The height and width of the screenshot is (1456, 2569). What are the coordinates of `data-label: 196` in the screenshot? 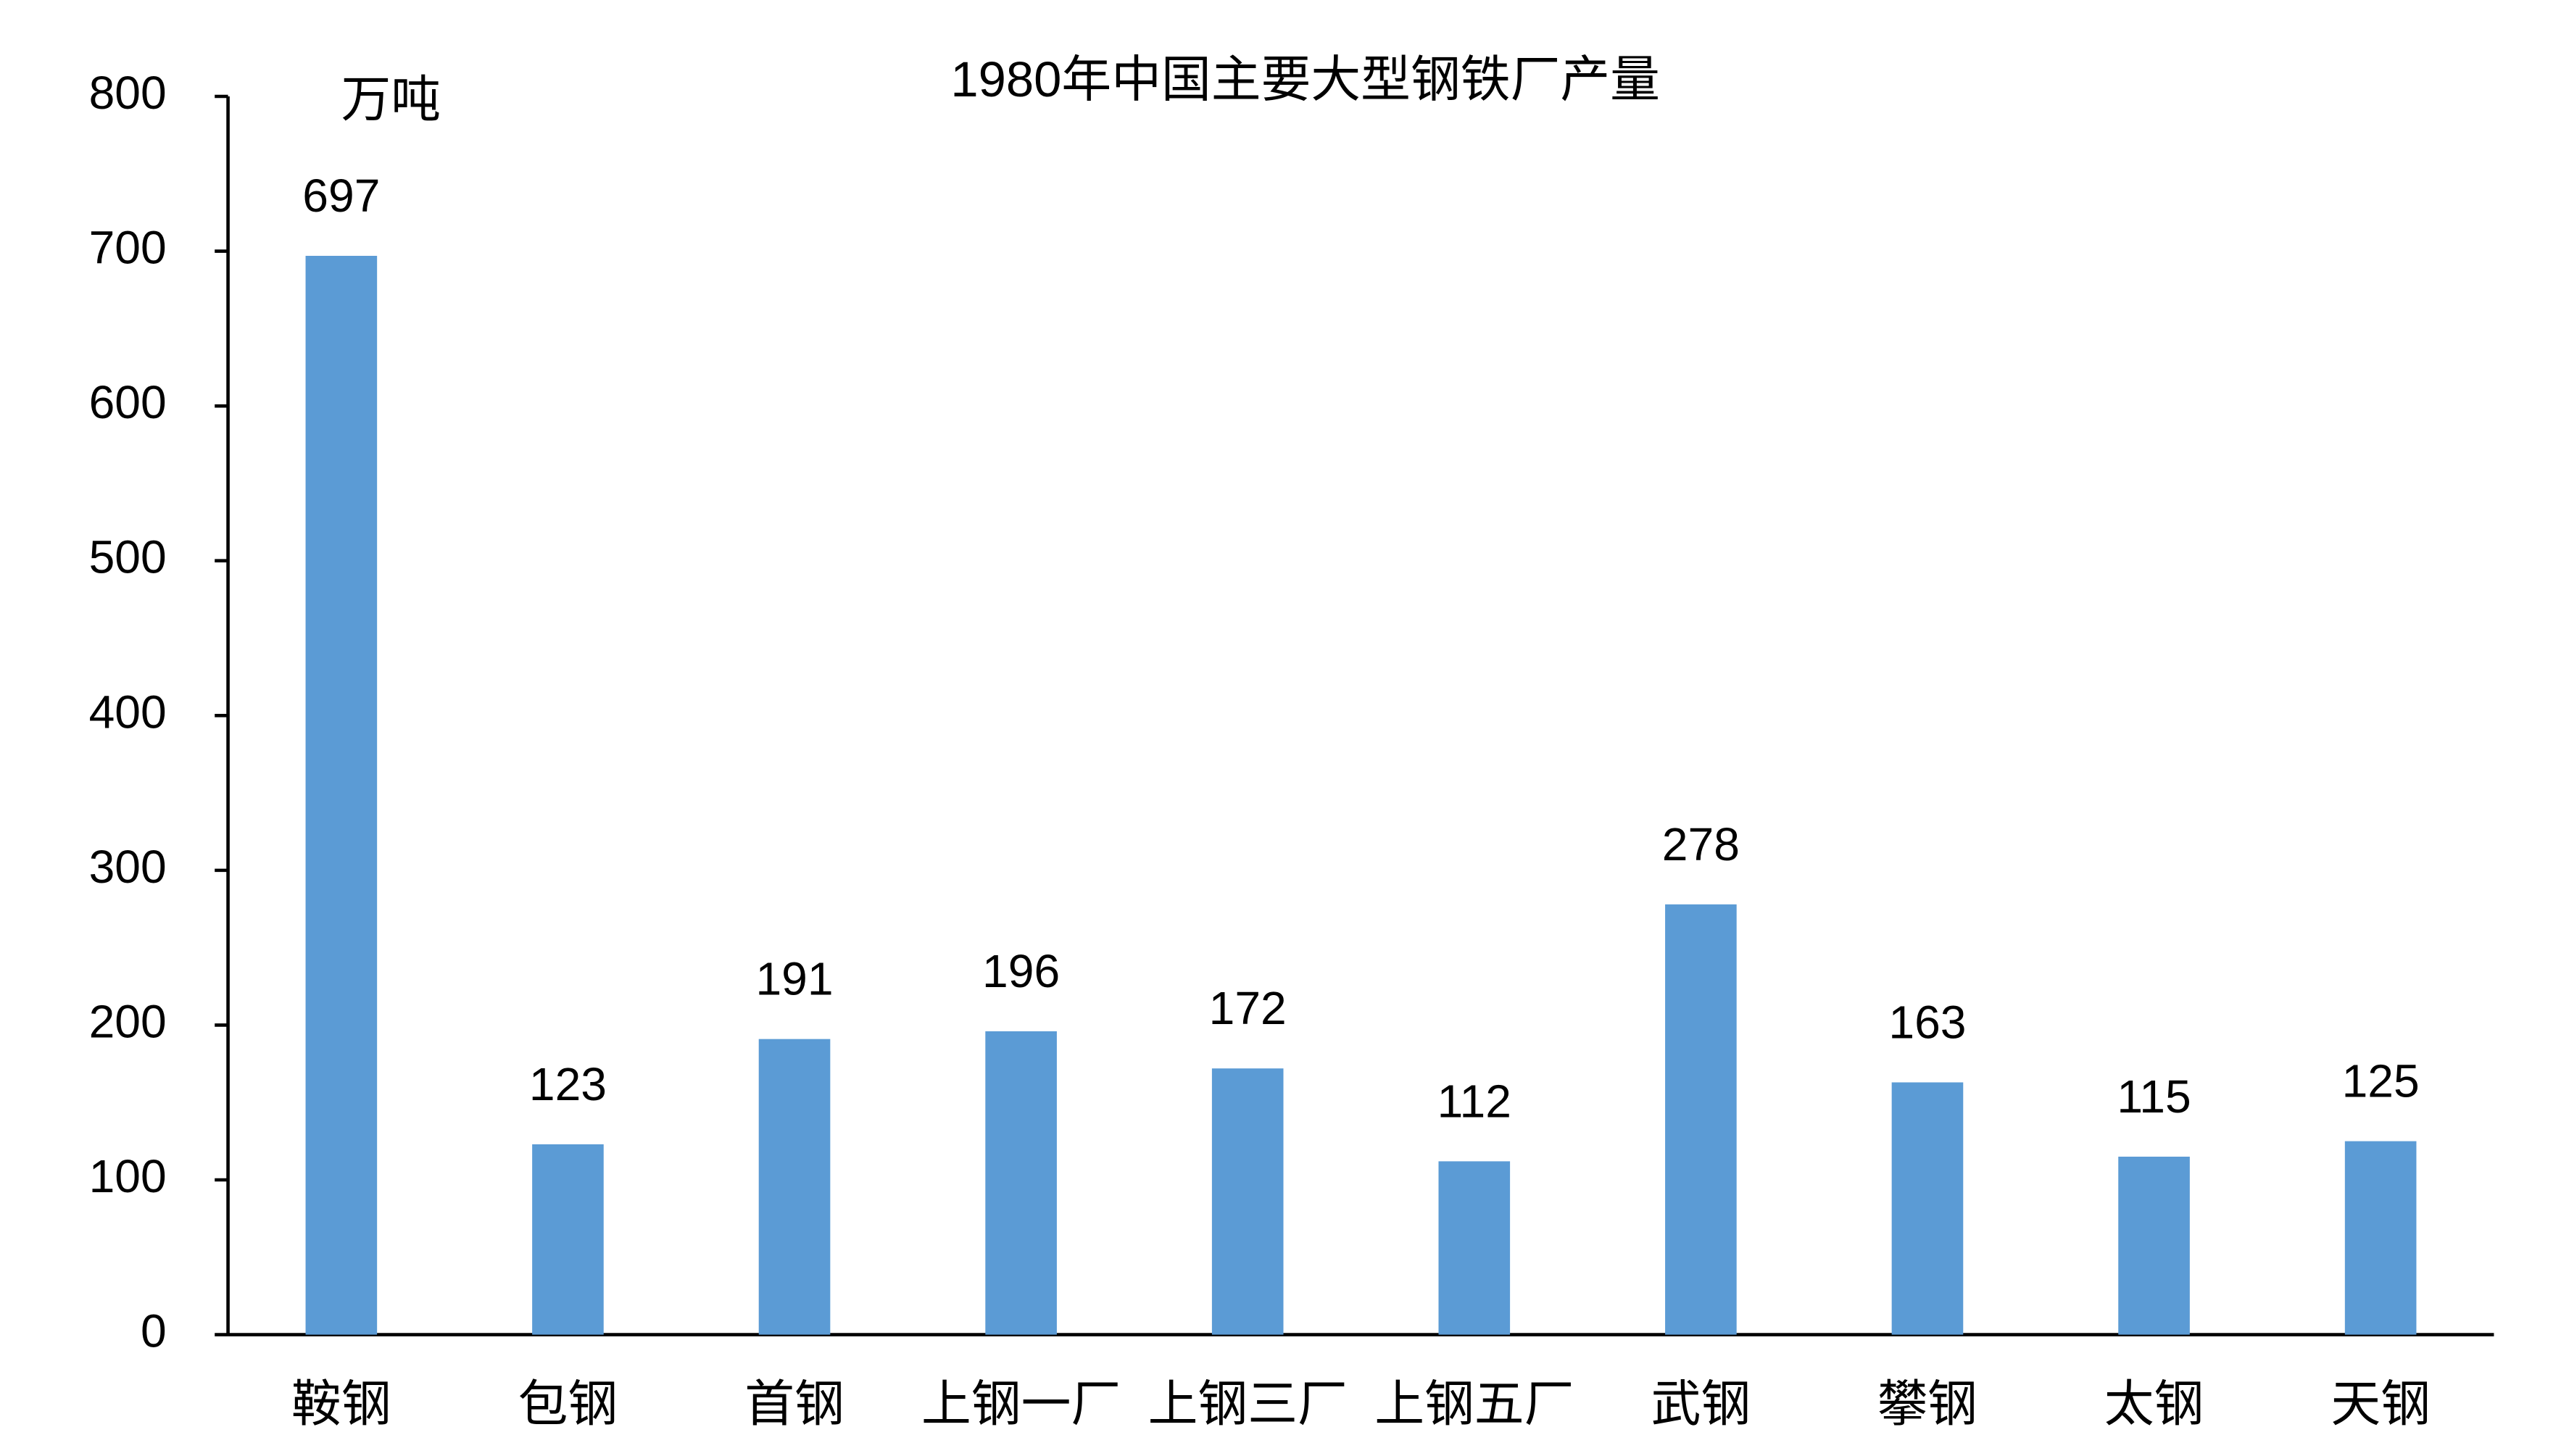 It's located at (1021, 971).